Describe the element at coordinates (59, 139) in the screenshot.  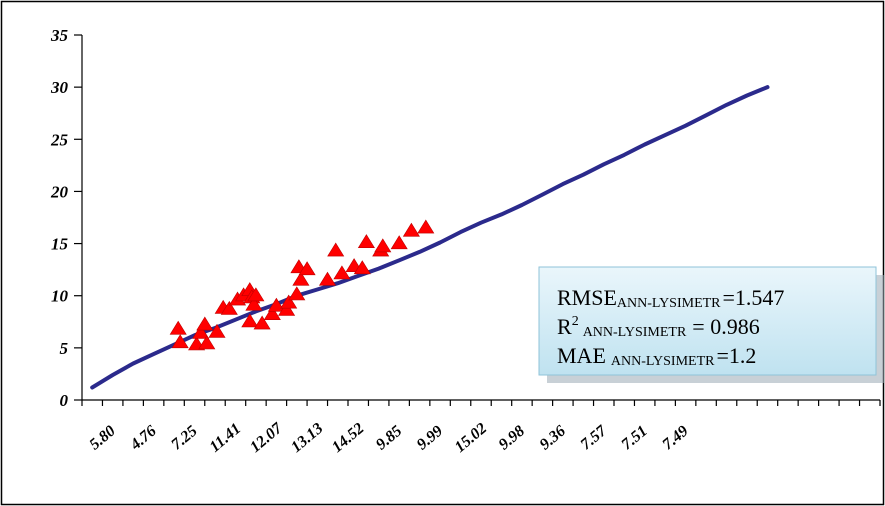
I see `y-tick-label: 25` at that location.